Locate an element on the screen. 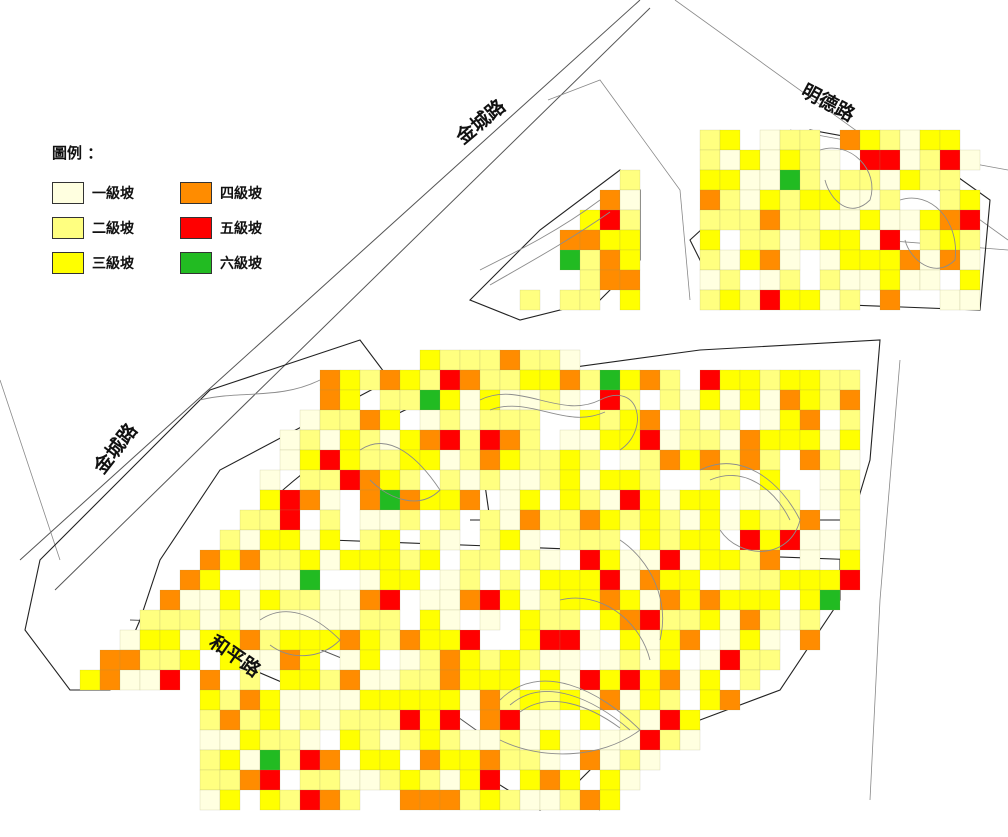  legend-swatch is located at coordinates (196, 228).